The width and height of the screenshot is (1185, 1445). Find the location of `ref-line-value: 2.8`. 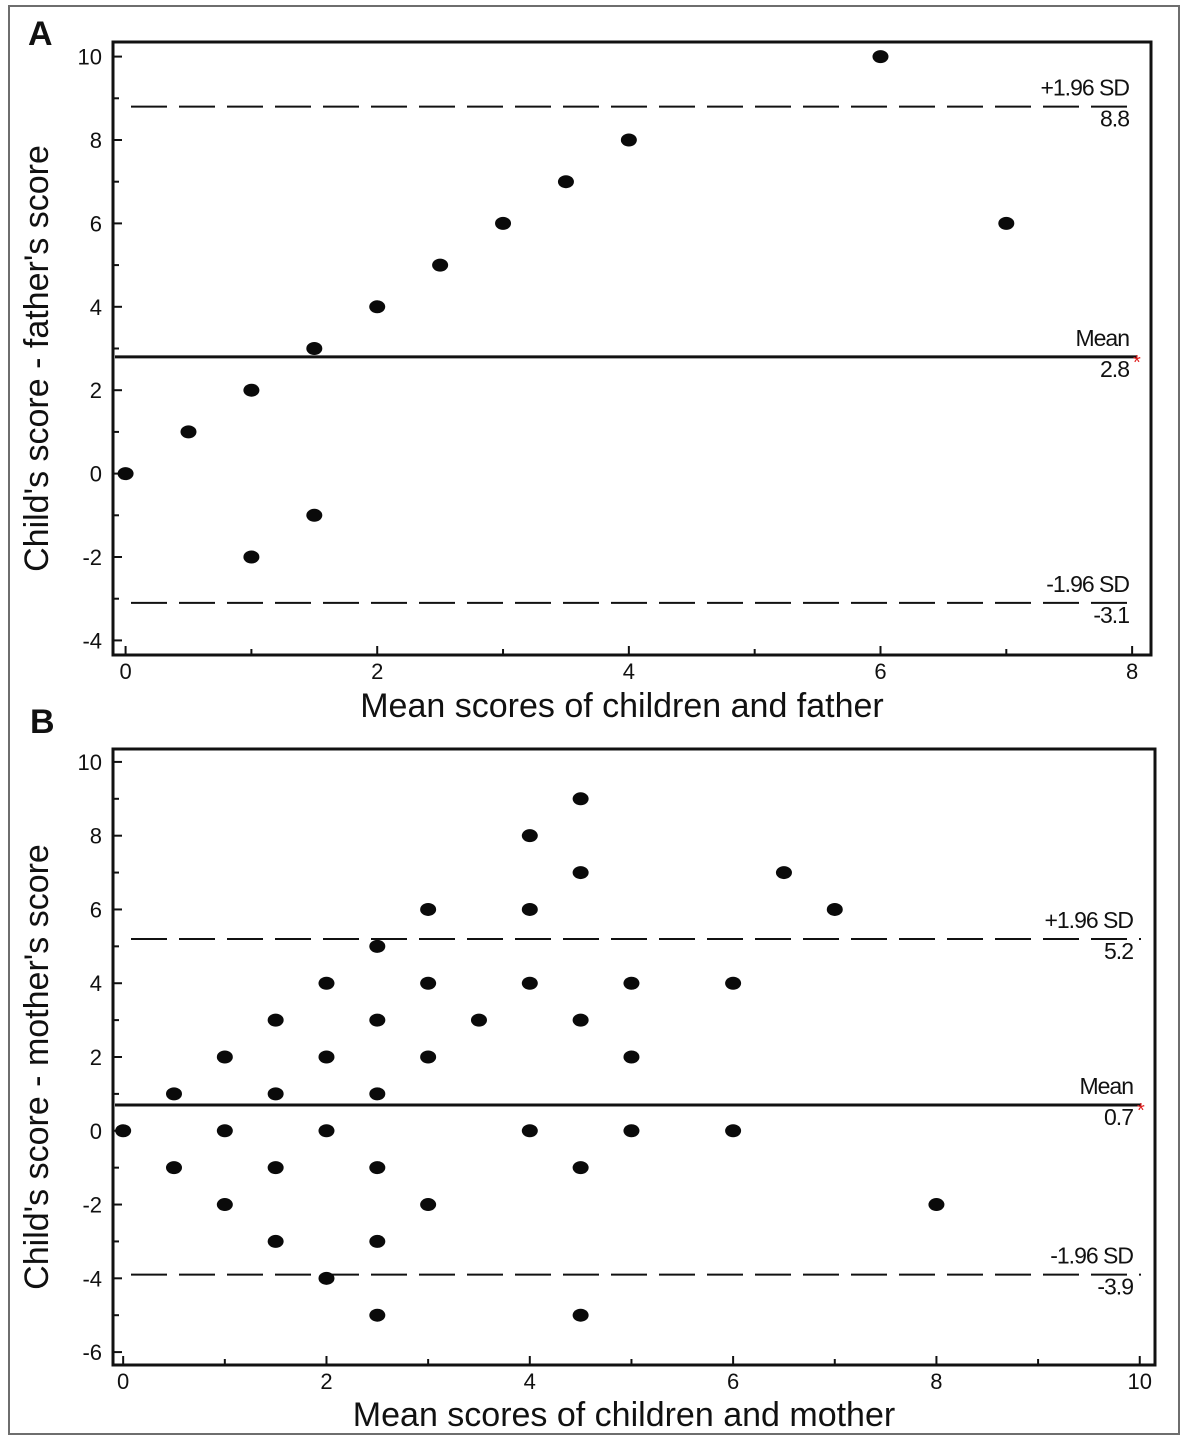

ref-line-value: 2.8 is located at coordinates (1114, 369).